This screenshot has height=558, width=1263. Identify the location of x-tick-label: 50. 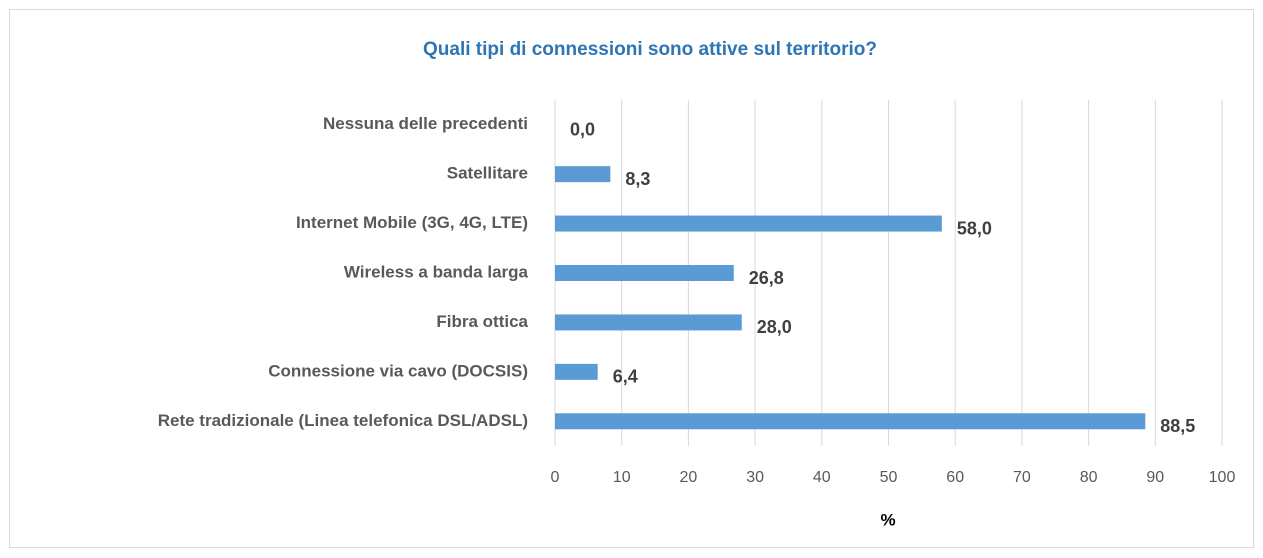
(889, 477).